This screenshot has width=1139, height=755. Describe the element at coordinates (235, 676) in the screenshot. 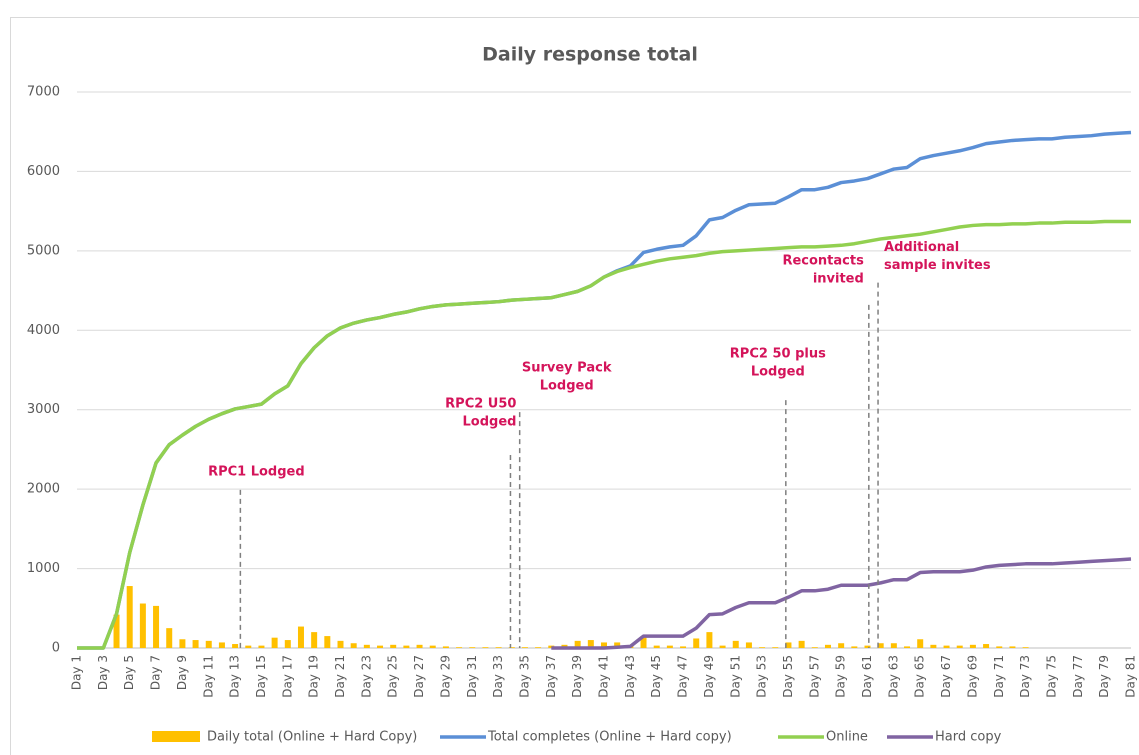

I see `x-tick-label: Day 13` at that location.